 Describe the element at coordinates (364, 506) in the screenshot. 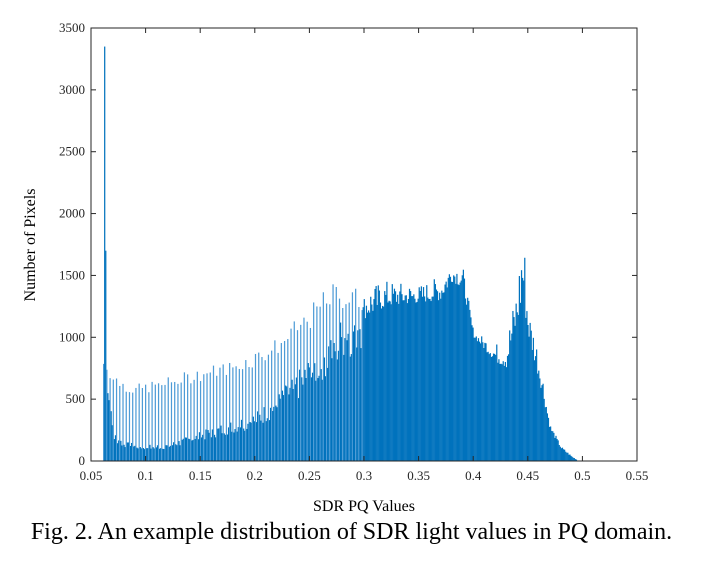

I see `x-axis-label: SDR PQ Values` at that location.